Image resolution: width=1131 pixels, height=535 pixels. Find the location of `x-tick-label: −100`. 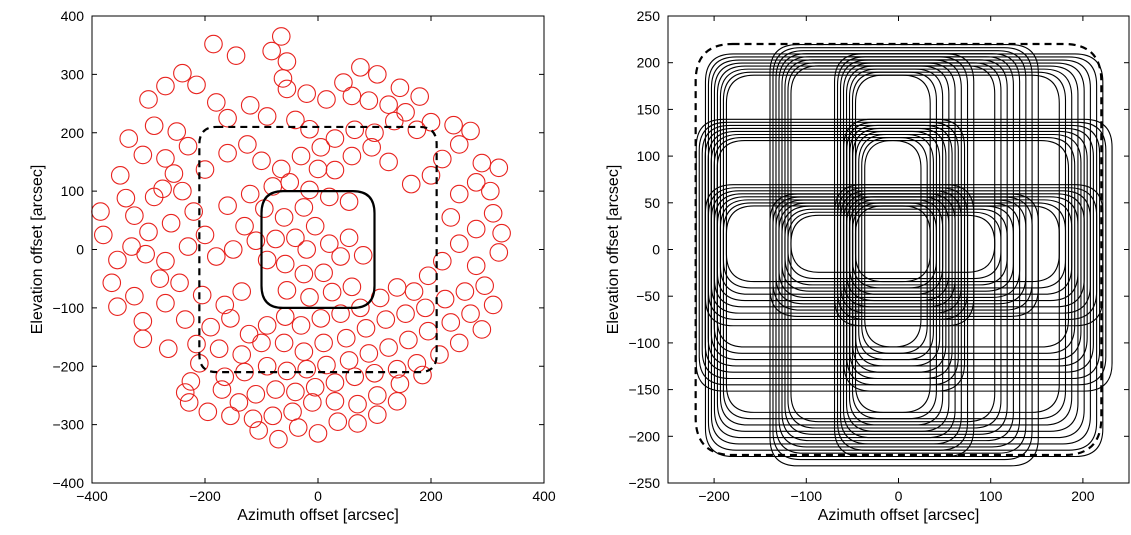

x-tick-label: −100 is located at coordinates (807, 496).